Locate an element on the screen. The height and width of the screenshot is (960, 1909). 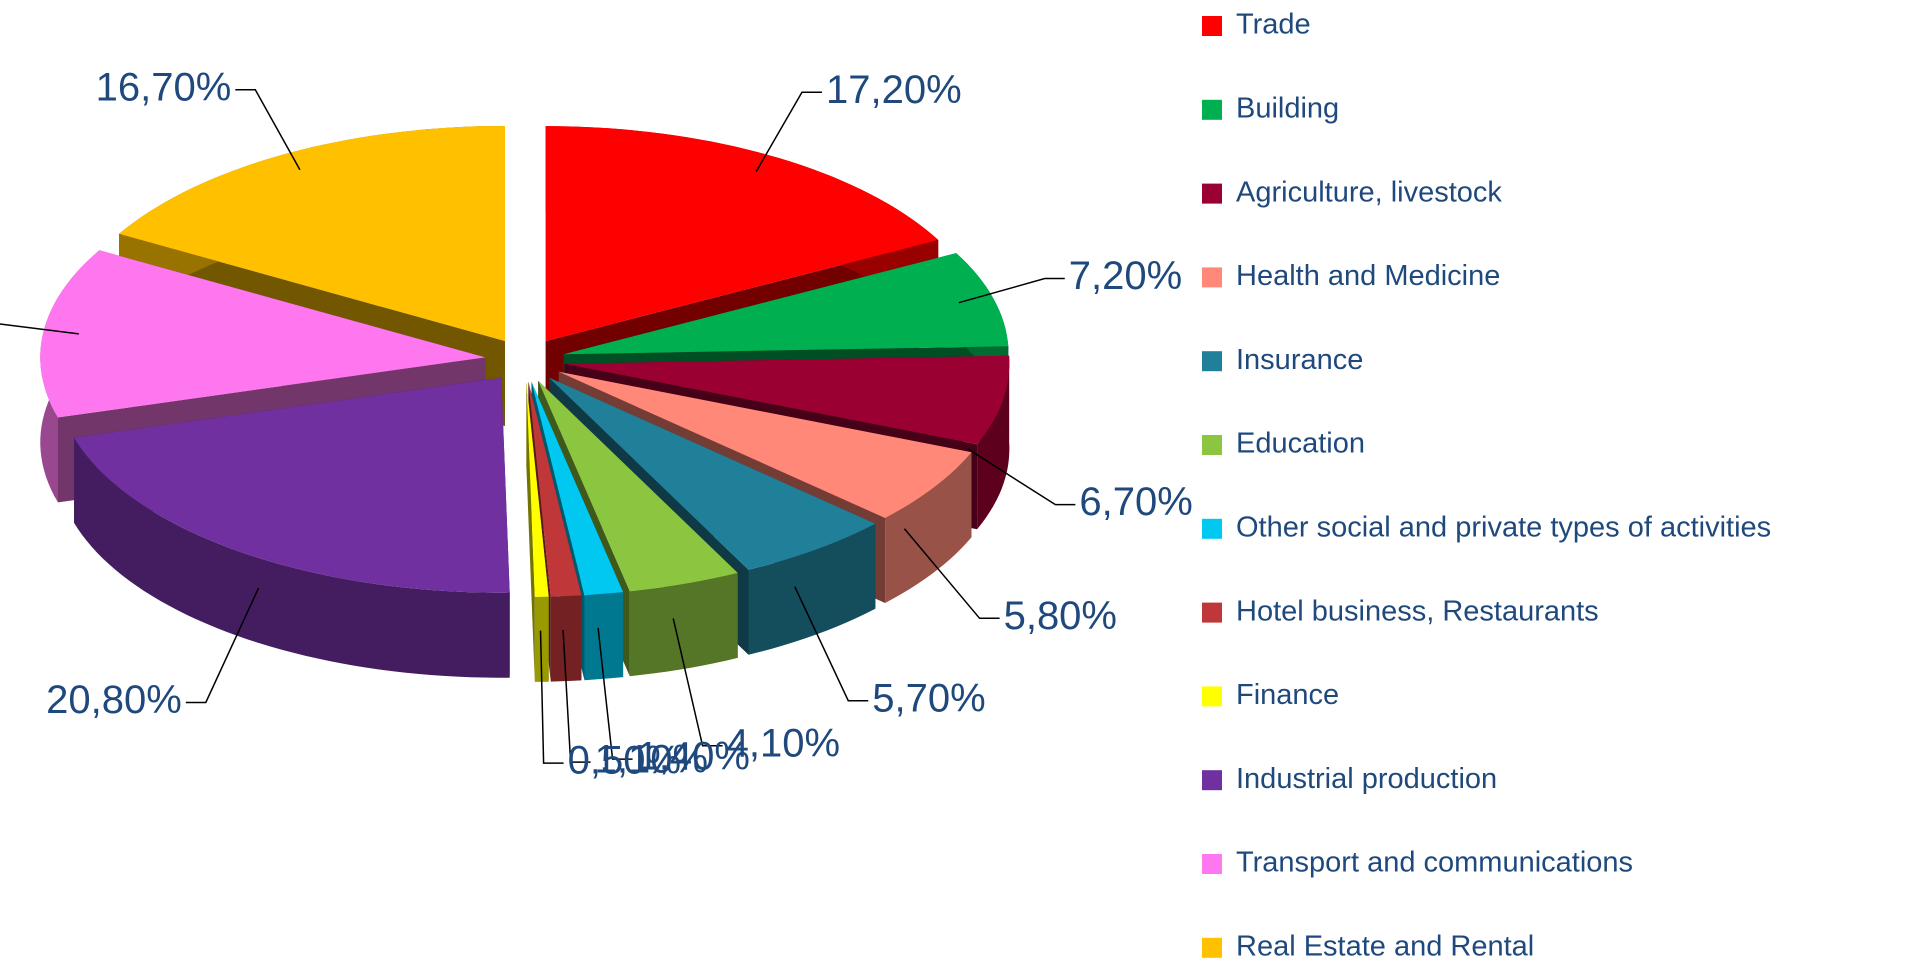
legend-label: Transport and communications is located at coordinates (1434, 863).